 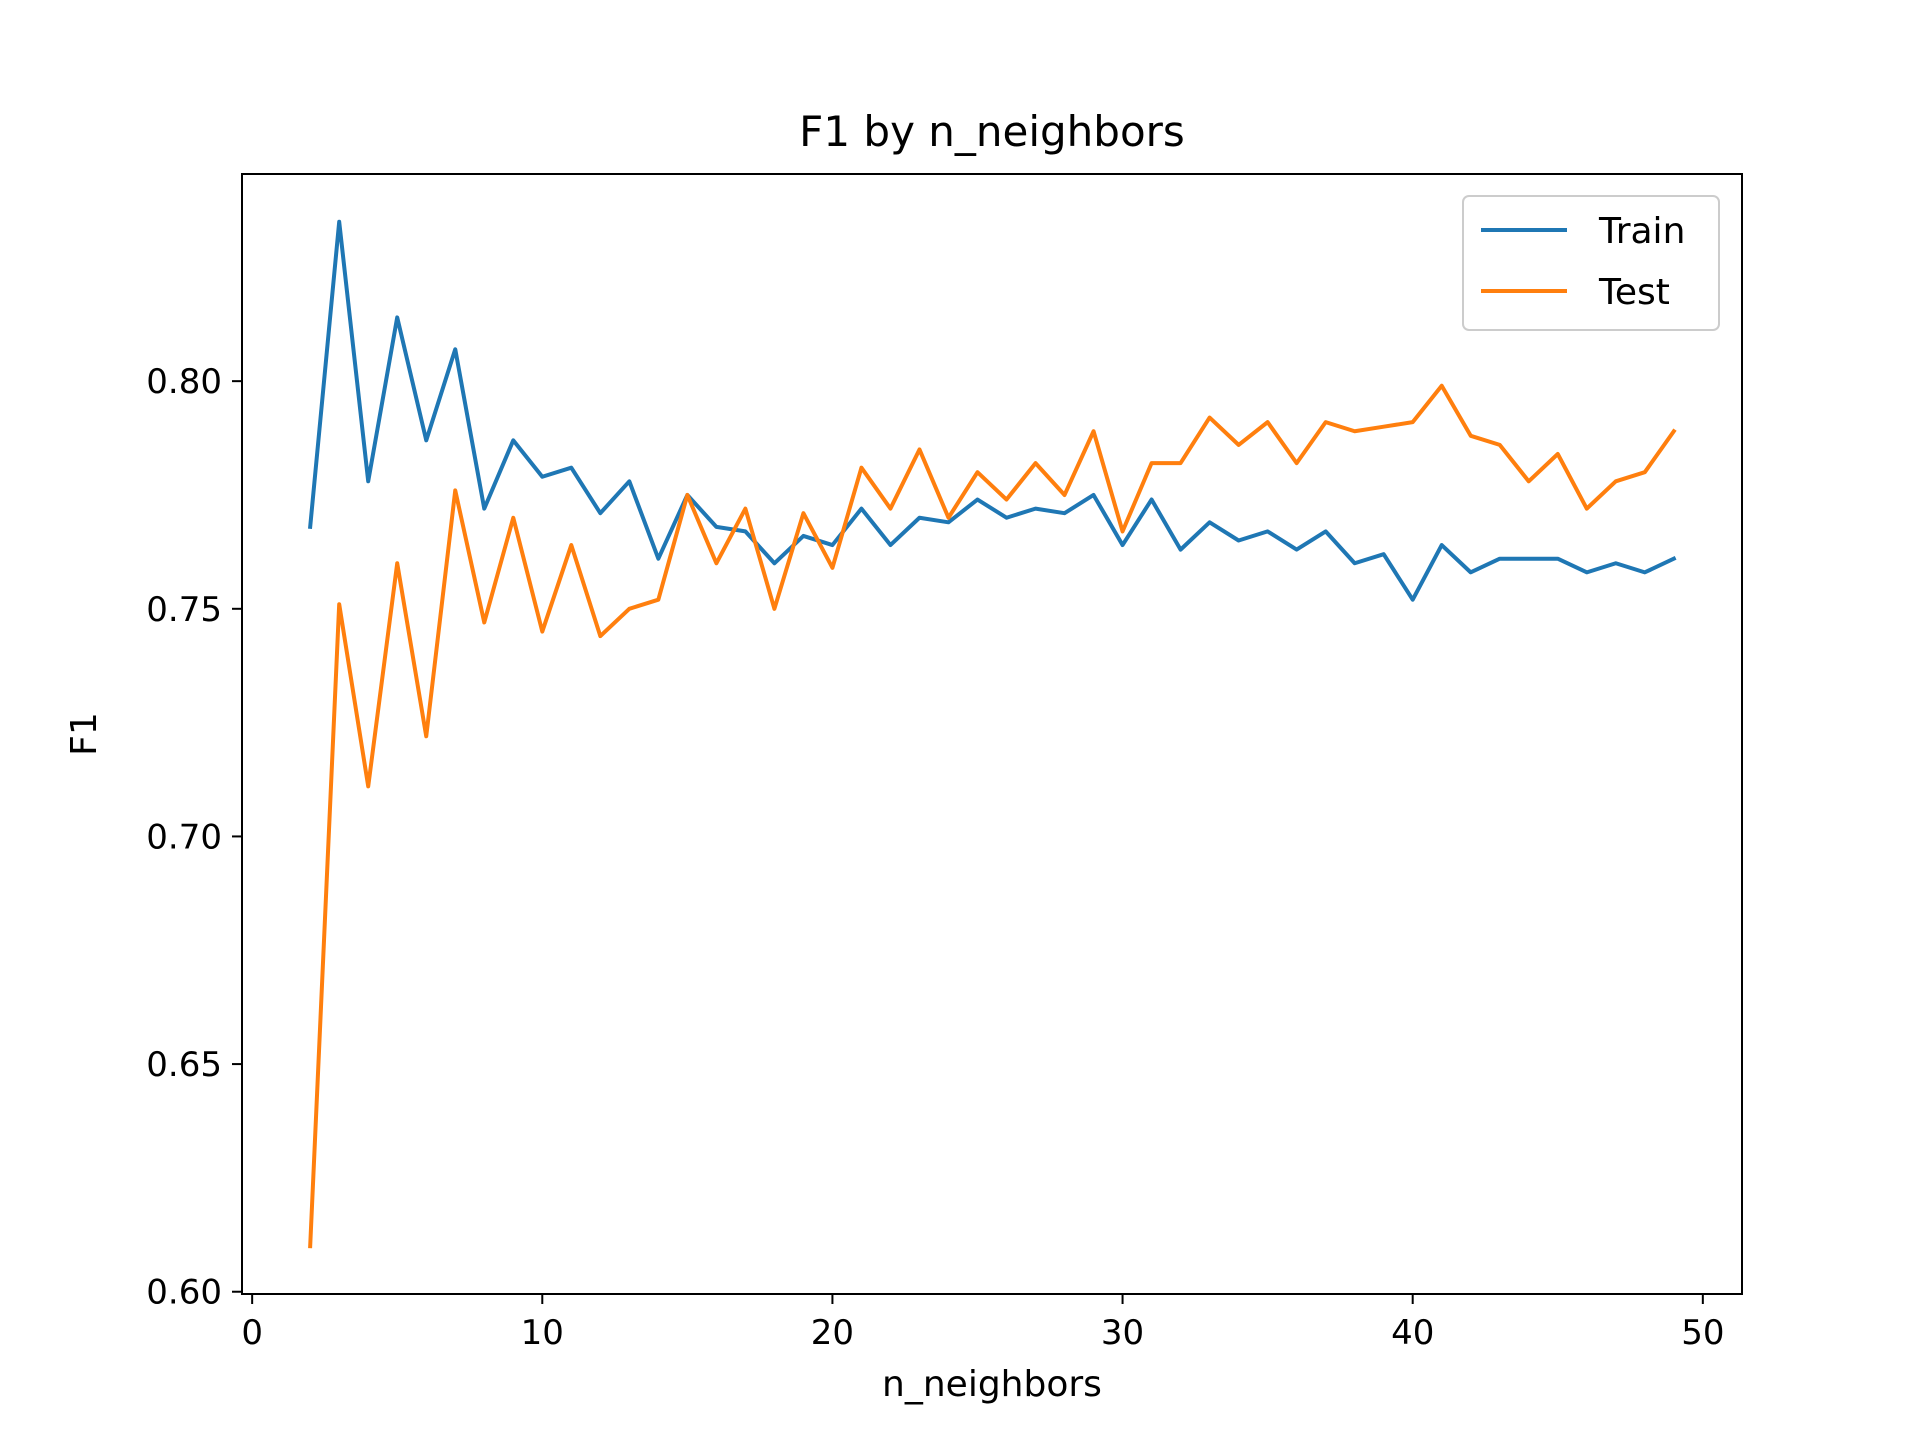 I want to click on x-tick-label: 20, so click(x=832, y=1333).